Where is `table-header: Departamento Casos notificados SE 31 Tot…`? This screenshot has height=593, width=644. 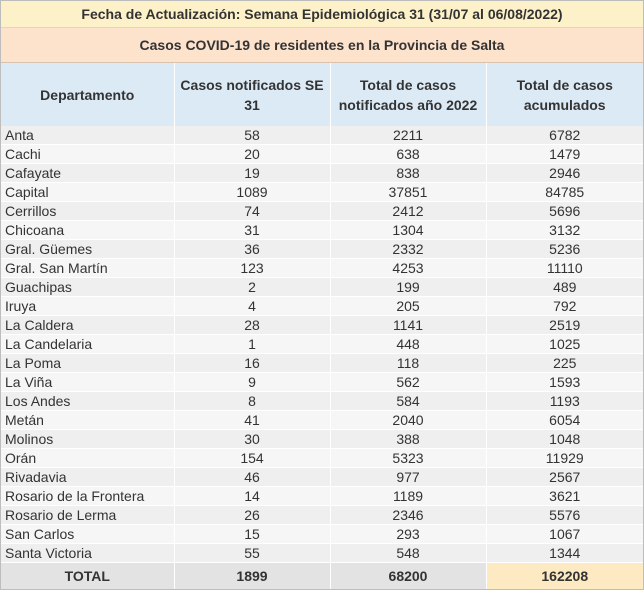 table-header: Departamento Casos notificados SE 31 Tot… is located at coordinates (322, 94).